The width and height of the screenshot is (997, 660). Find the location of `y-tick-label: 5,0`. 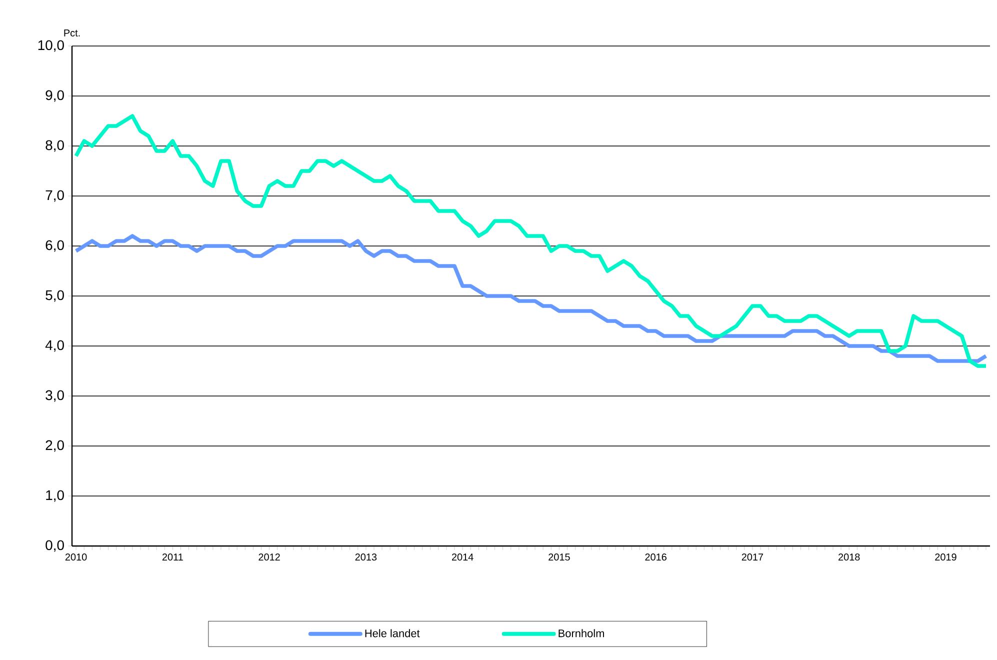

y-tick-label: 5,0 is located at coordinates (55, 296).